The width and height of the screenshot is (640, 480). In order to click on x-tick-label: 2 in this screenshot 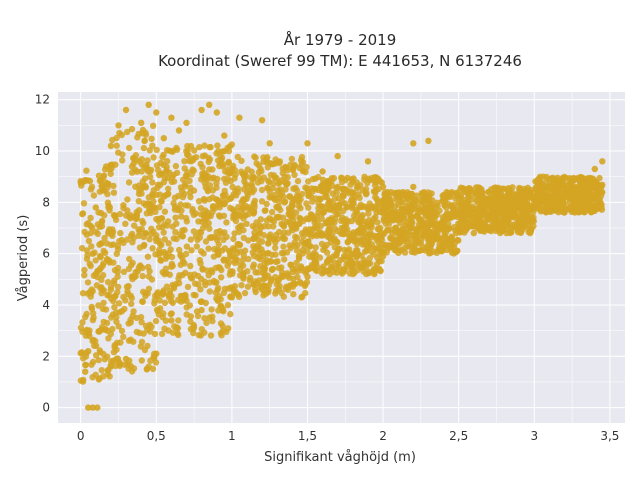, I will do `click(383, 436)`.